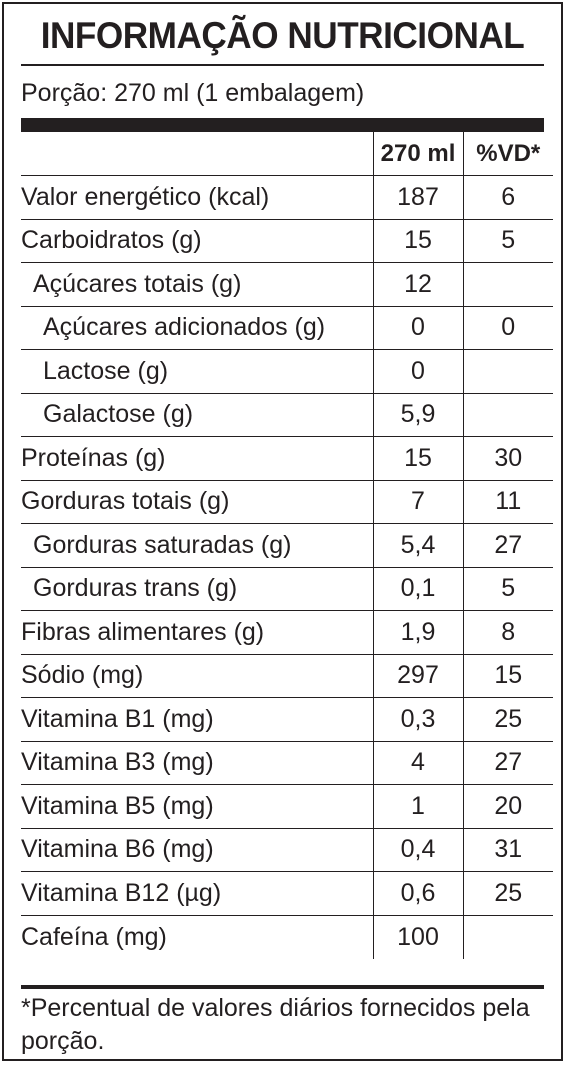  I want to click on table-row: Sódio (mg) 297 15, so click(287, 676).